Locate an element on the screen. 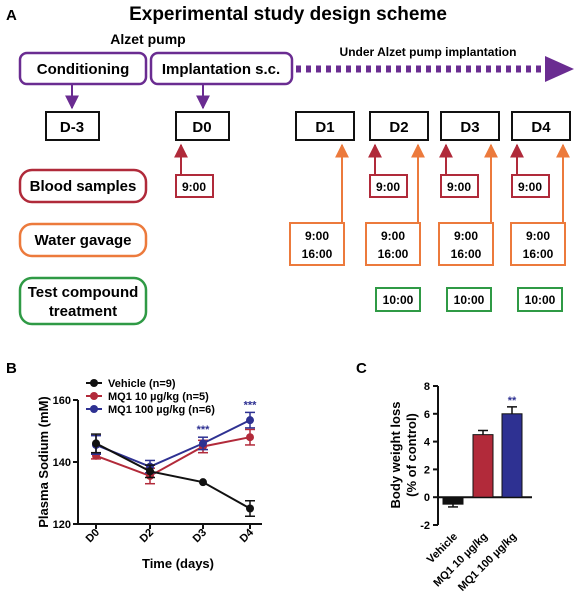  day-label-d1: D1 is located at coordinates (324, 127).